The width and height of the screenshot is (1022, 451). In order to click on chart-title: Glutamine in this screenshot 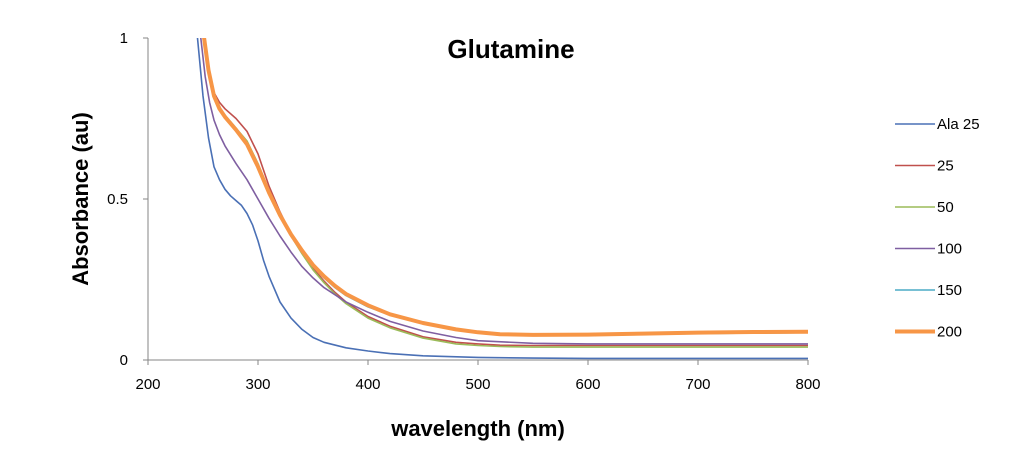, I will do `click(510, 49)`.